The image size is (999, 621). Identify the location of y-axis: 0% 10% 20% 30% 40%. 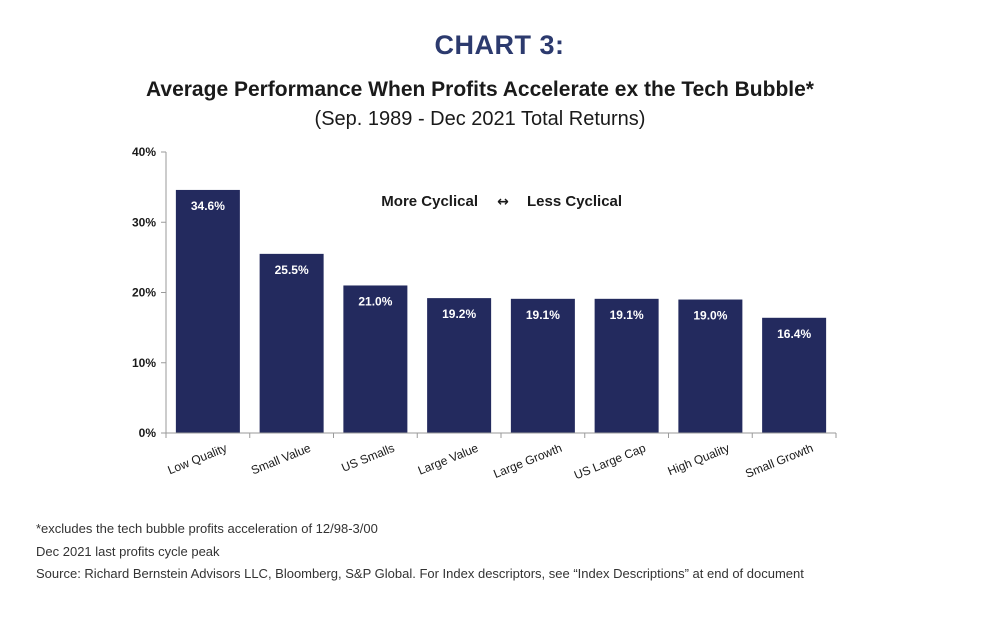
(149, 292).